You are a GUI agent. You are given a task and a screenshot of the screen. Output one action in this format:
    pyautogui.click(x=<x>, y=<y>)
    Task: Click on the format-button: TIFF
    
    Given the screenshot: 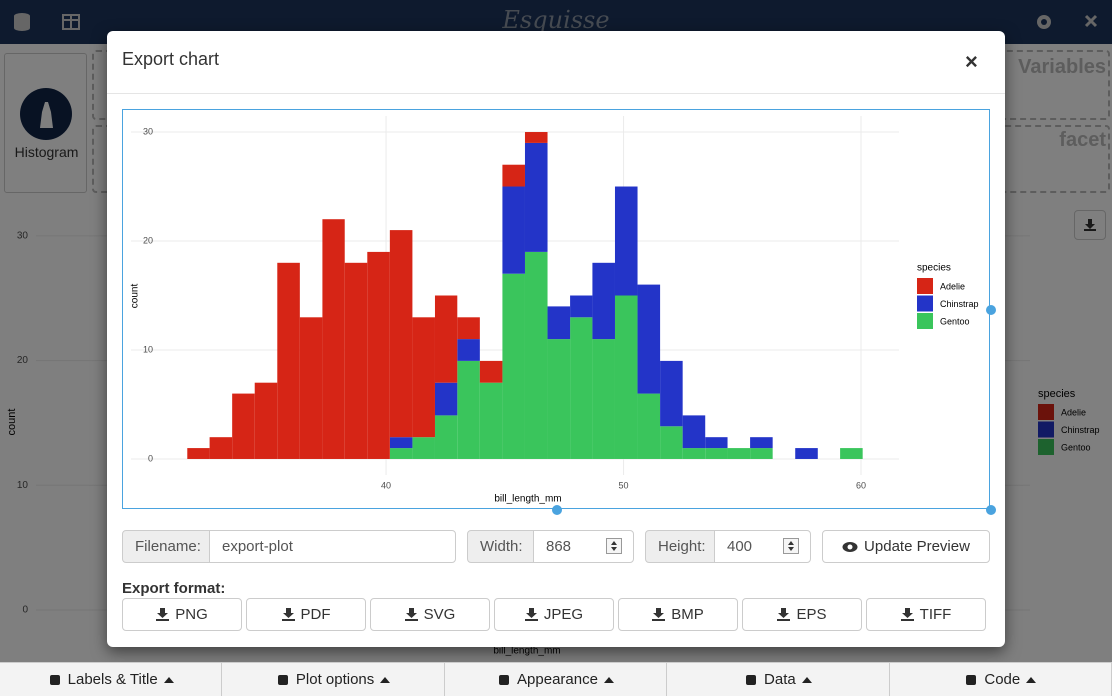 What is the action you would take?
    pyautogui.click(x=926, y=614)
    